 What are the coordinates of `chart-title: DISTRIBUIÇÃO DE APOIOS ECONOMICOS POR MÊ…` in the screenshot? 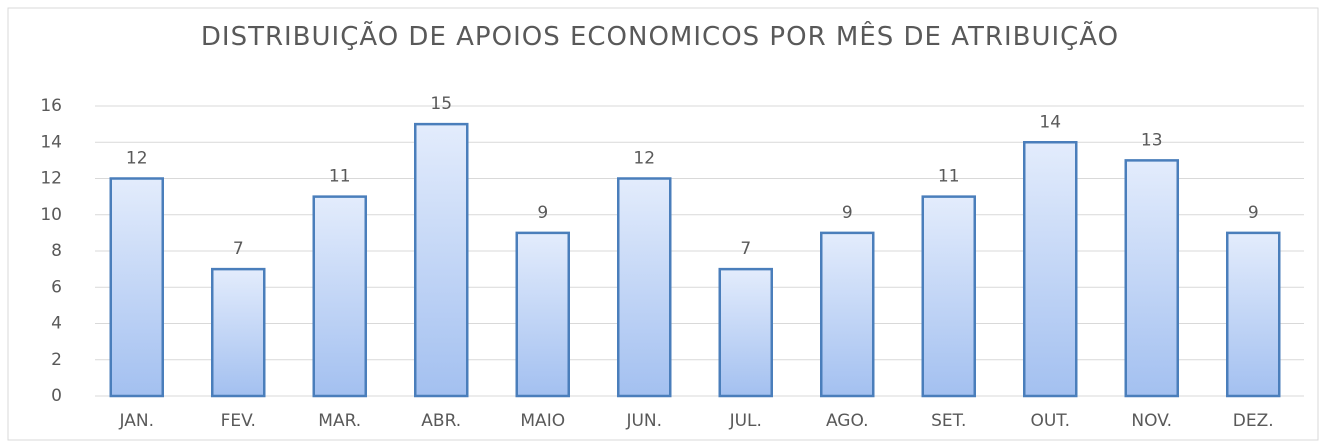 It's located at (660, 37).